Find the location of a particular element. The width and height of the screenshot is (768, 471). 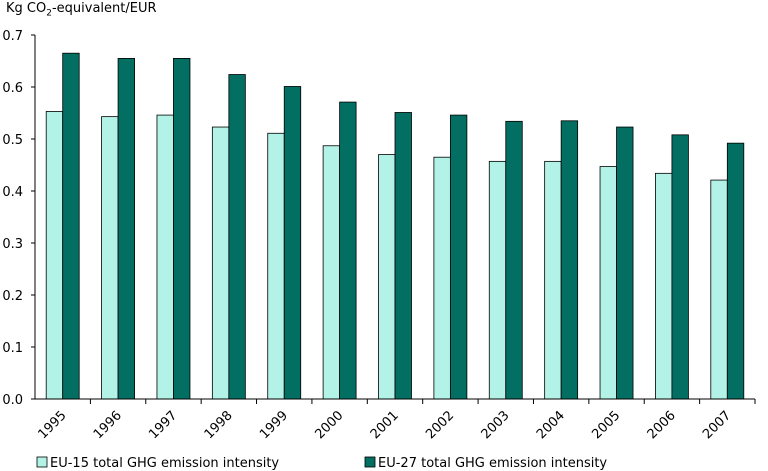

x-tick-label: 1996 is located at coordinates (108, 425).